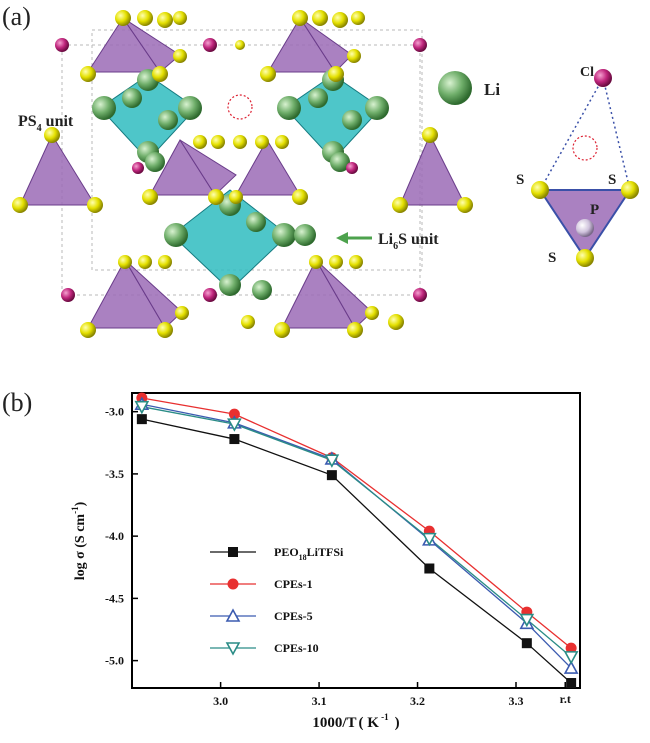 Image resolution: width=650 pixels, height=743 pixels. Describe the element at coordinates (141, 419) in the screenshot. I see `data-point-s0-p0` at that location.